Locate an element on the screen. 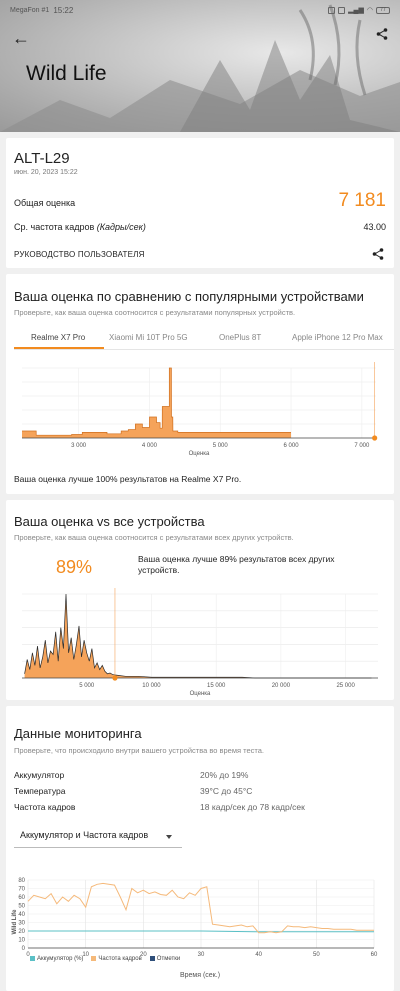 The height and width of the screenshot is (991, 400). temperature-label: Температура is located at coordinates (40, 791).